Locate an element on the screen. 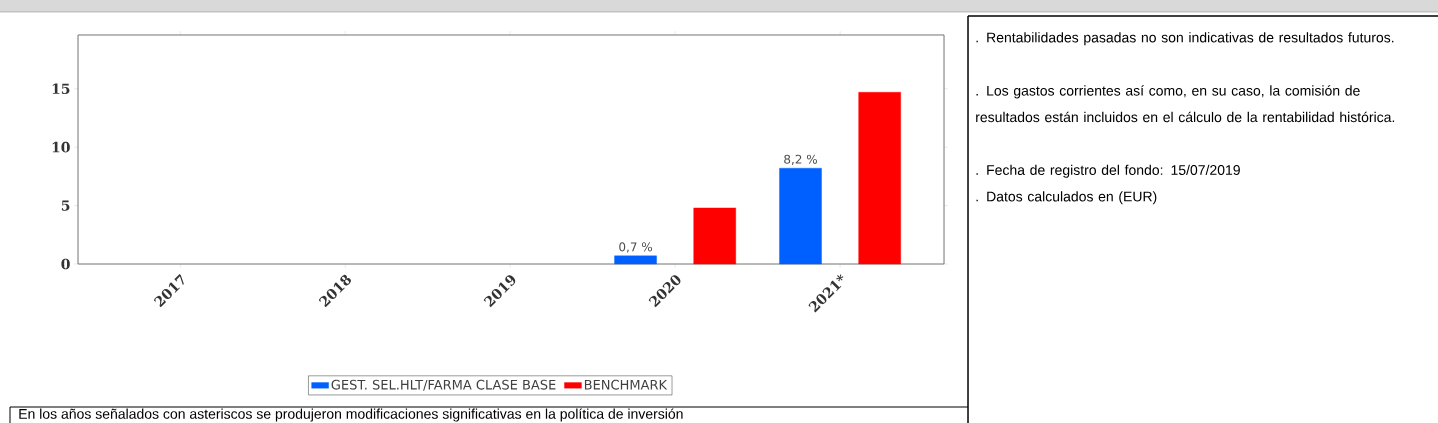 The image size is (1438, 423). text: . Fecha de registro del fondo: 15/07/2019 is located at coordinates (1108, 171).